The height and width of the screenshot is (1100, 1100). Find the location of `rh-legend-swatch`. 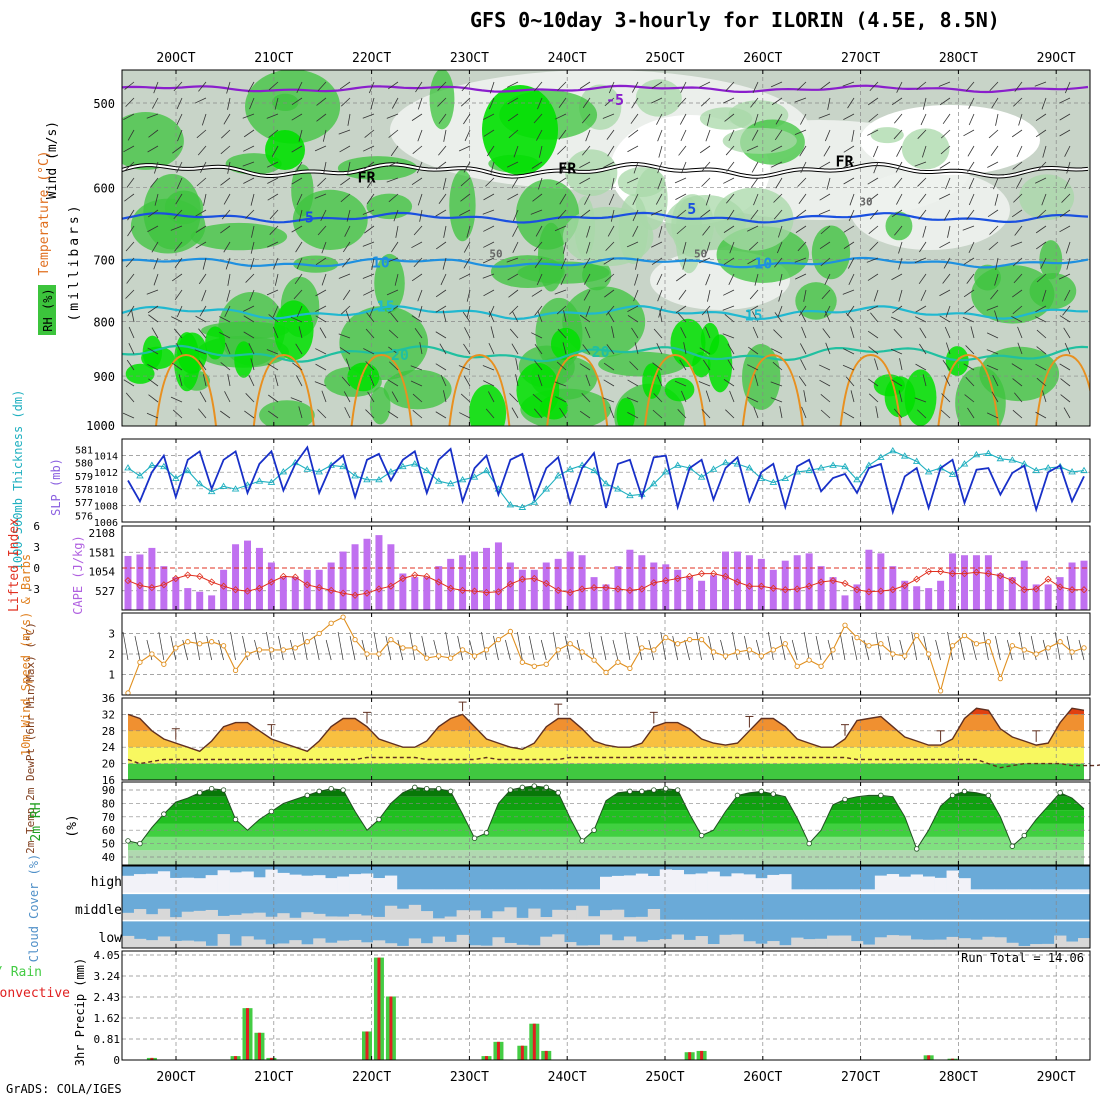

rh-legend-swatch is located at coordinates (47, 310).